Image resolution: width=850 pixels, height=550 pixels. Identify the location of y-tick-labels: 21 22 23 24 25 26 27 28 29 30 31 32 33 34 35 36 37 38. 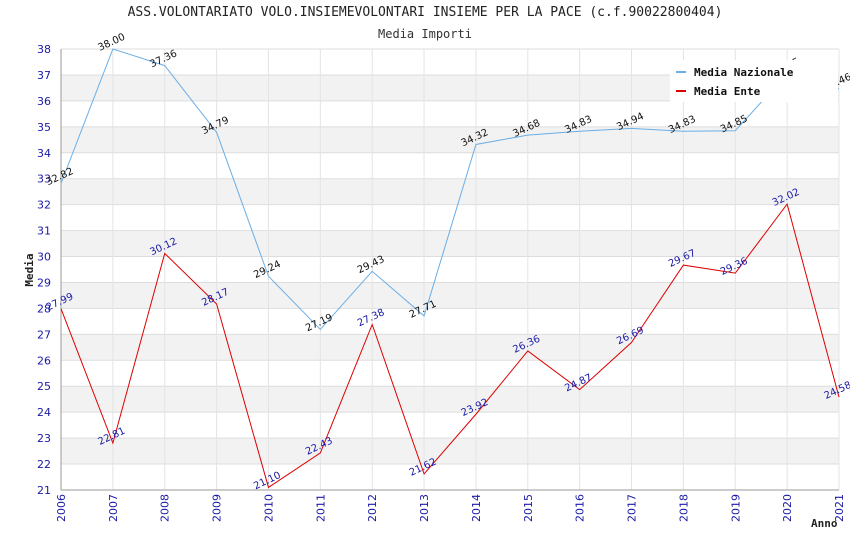
(44, 270).